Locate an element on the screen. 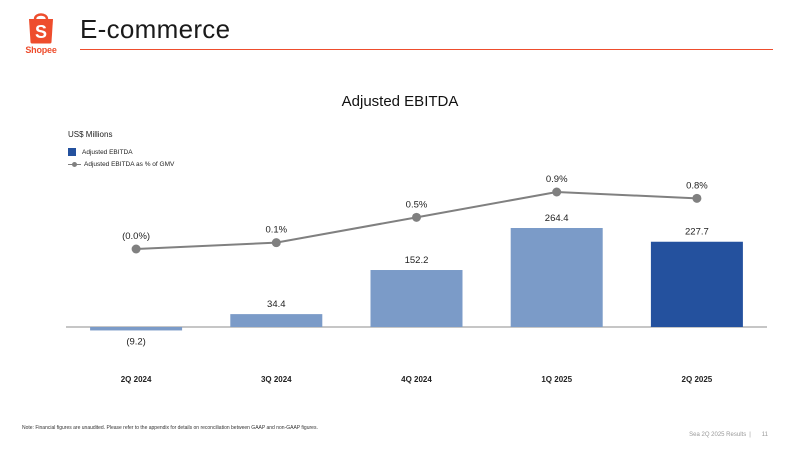 Image resolution: width=800 pixels, height=450 pixels. svg-text: S is located at coordinates (41, 32).